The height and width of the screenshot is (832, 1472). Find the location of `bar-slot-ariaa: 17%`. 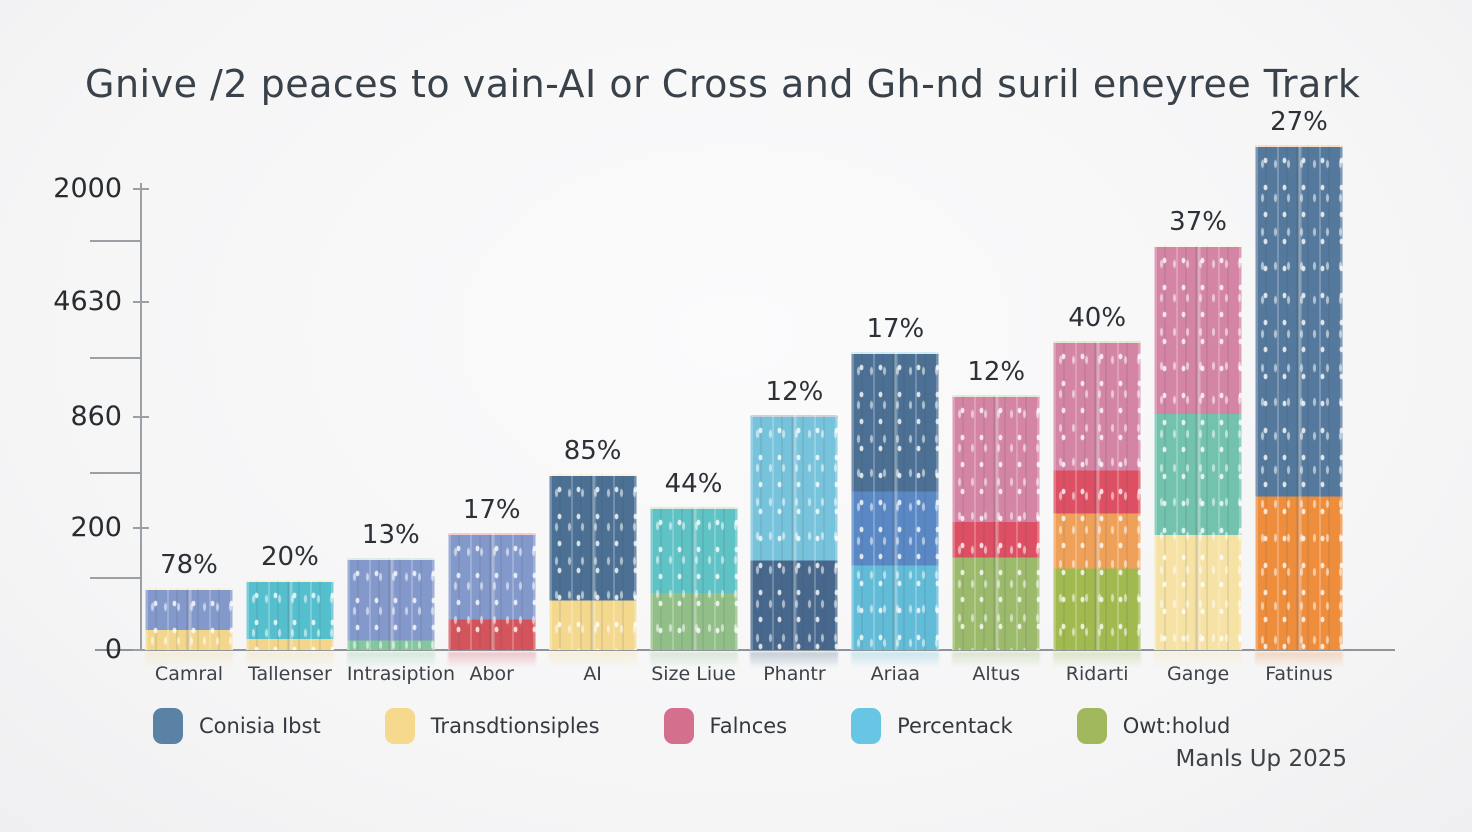

bar-slot-ariaa: 17% is located at coordinates (895, 397).